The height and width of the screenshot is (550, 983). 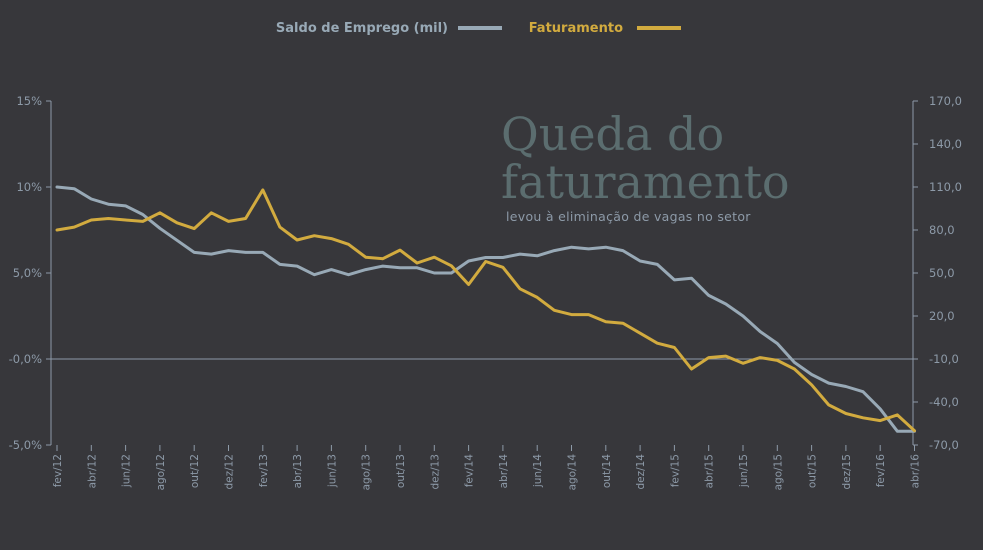 I want to click on right-tick-label: 80,0, so click(x=942, y=230).